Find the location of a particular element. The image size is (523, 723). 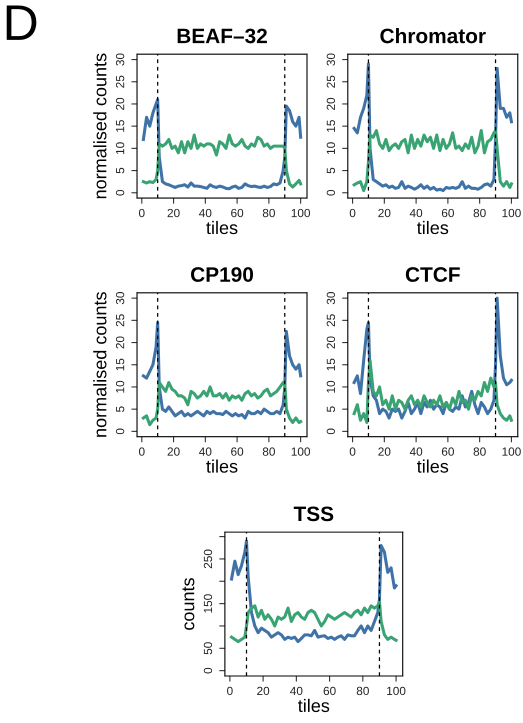

text: D is located at coordinates (21, 22).